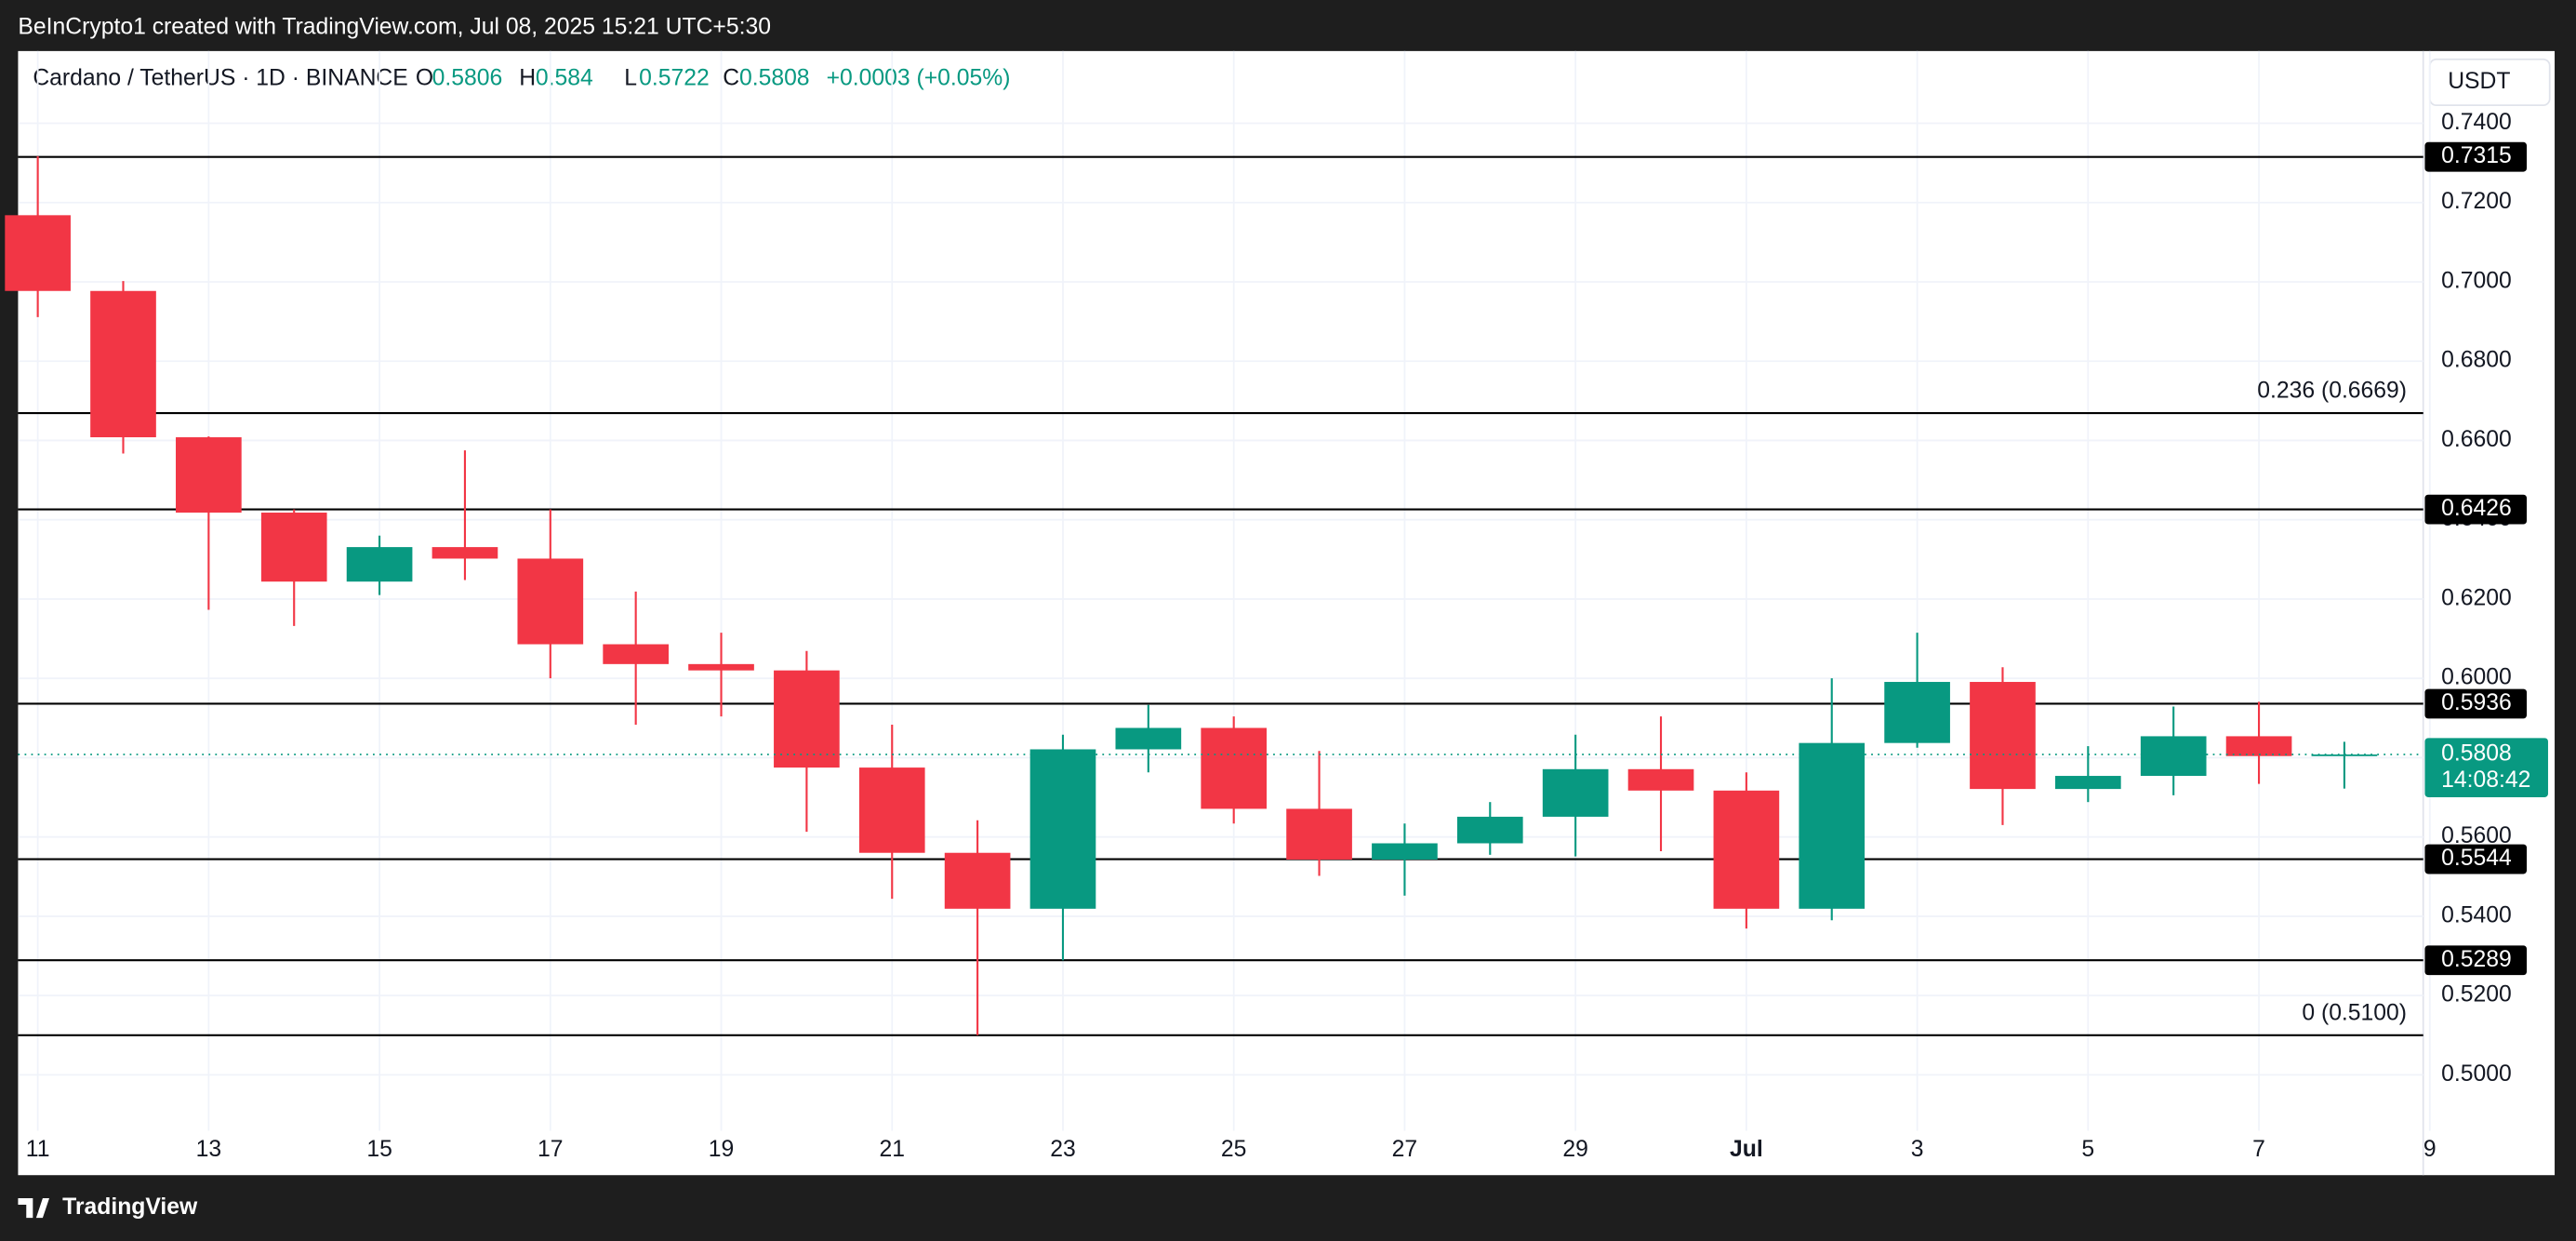 The height and width of the screenshot is (1241, 2576). What do you see at coordinates (564, 77) in the screenshot?
I see `high-value: 0.584` at bounding box center [564, 77].